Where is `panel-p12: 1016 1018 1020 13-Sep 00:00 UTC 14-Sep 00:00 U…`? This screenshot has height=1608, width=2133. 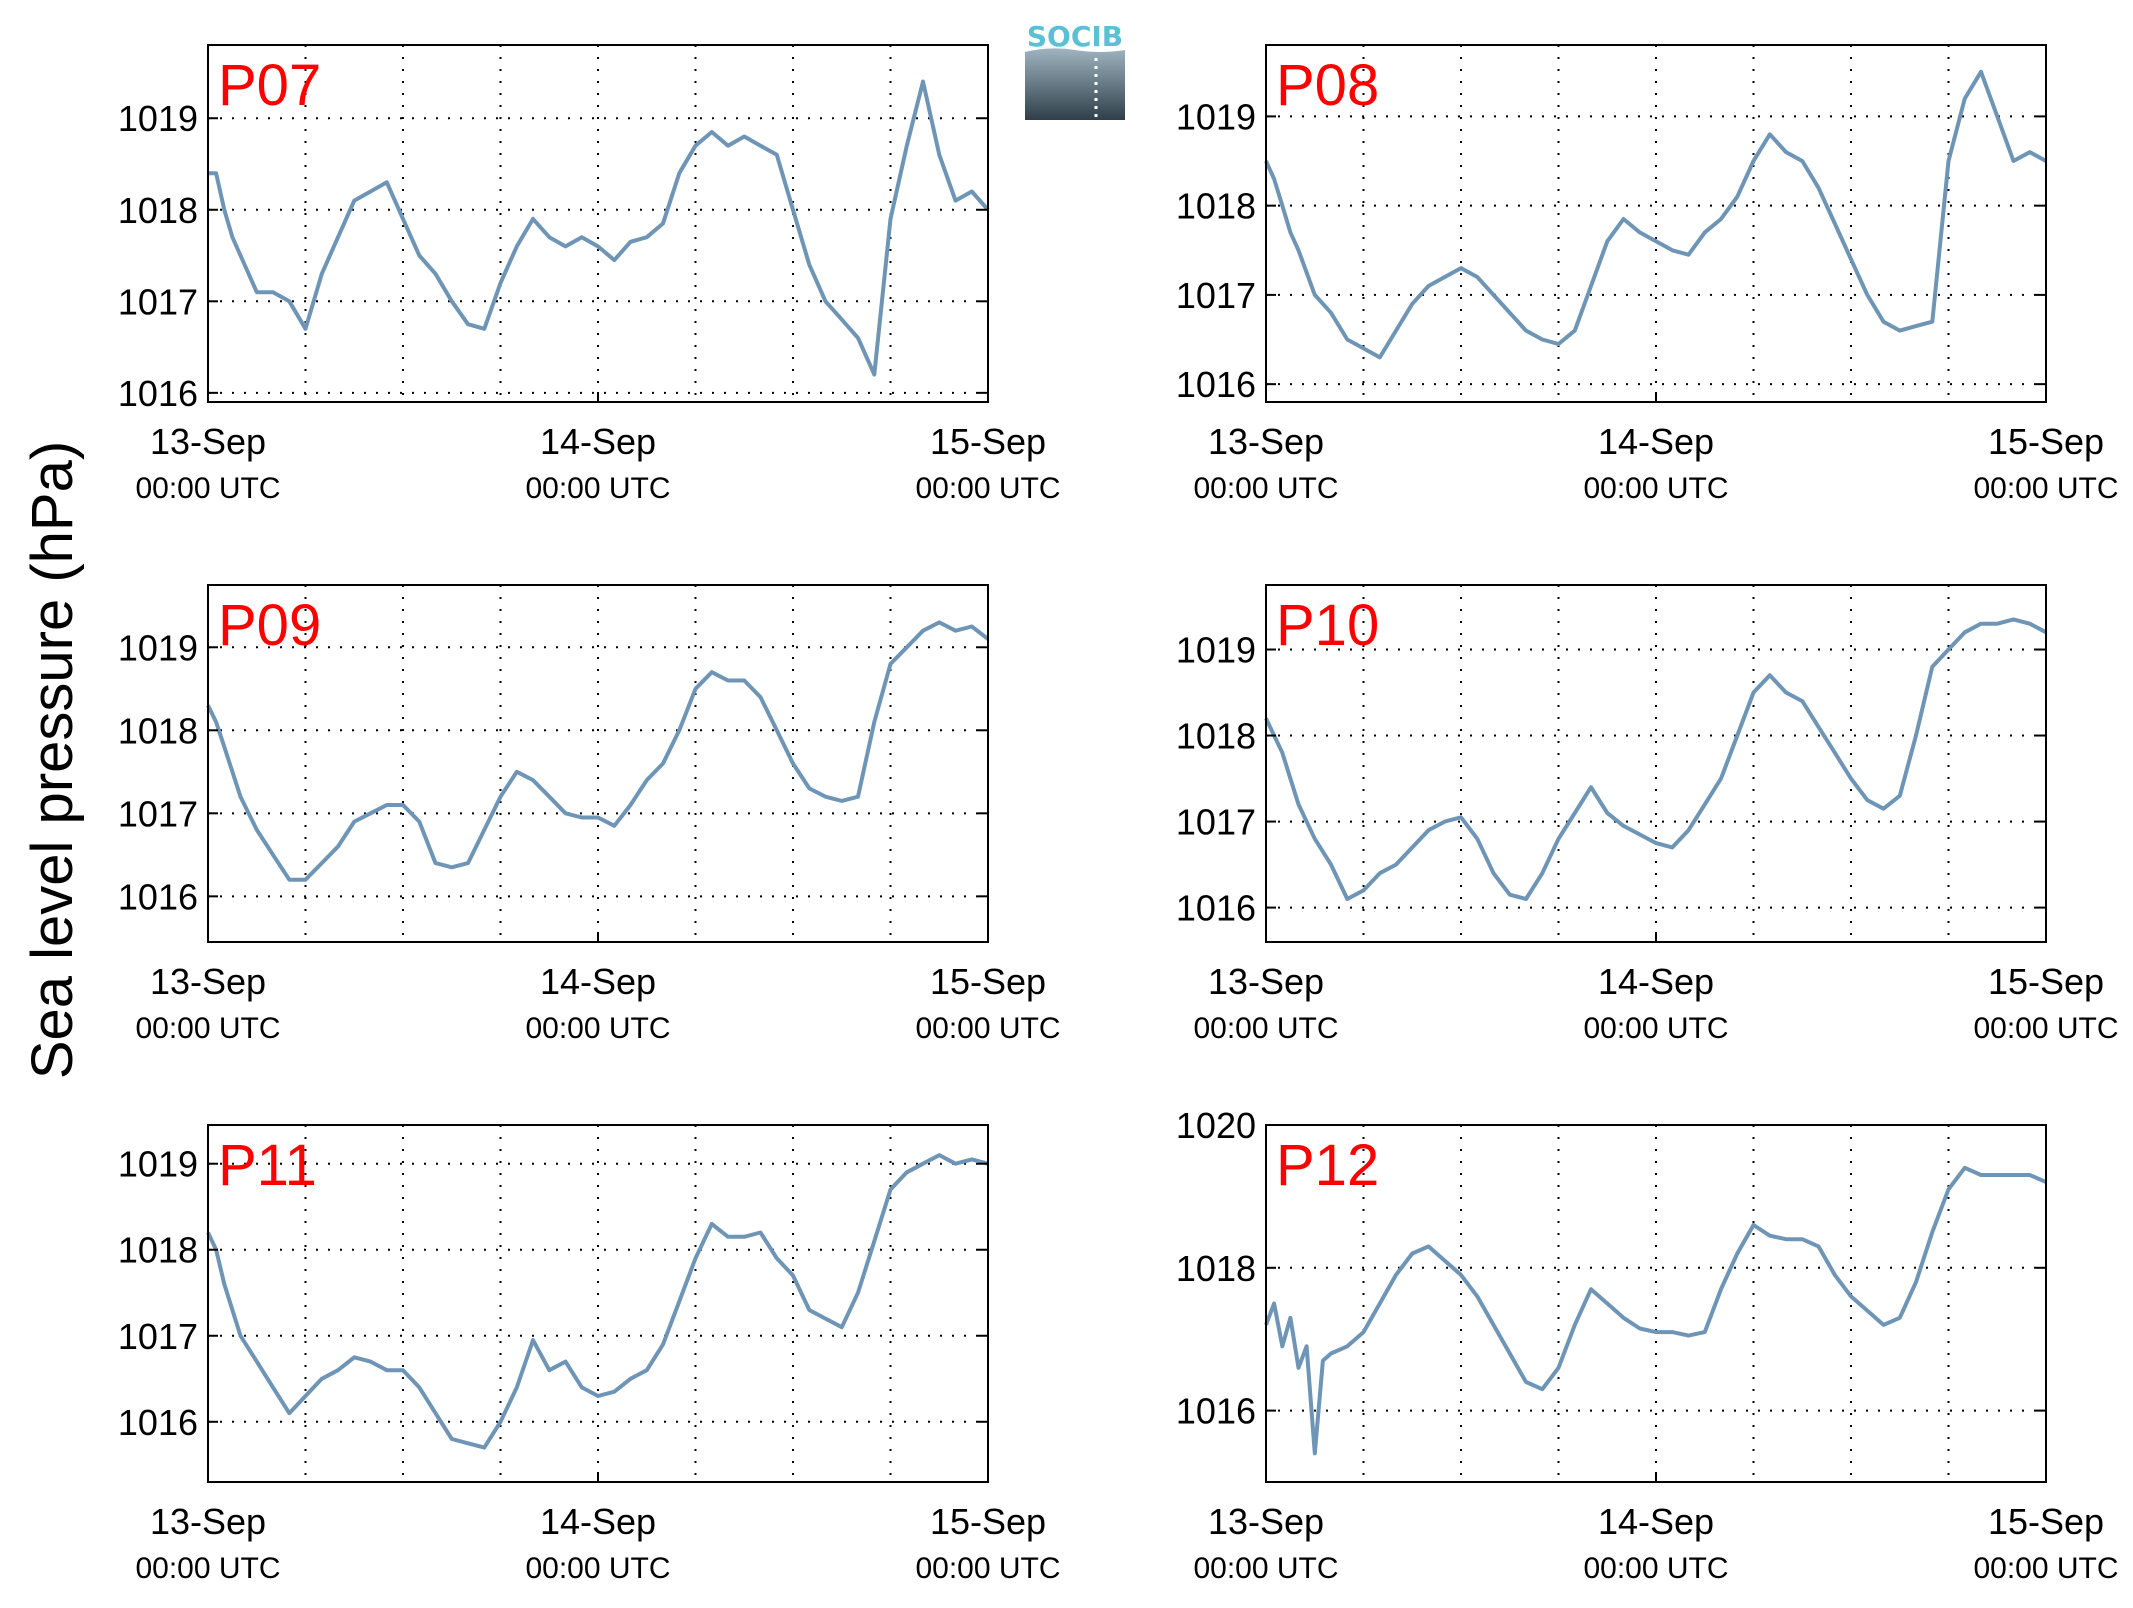 panel-p12: 1016 1018 1020 13-Sep 00:00 UTC 14-Sep 00:00 U… is located at coordinates (1647, 1345).